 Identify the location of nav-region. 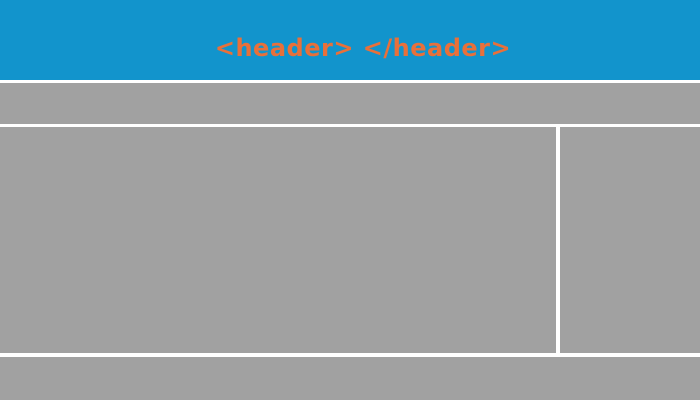
(350, 103).